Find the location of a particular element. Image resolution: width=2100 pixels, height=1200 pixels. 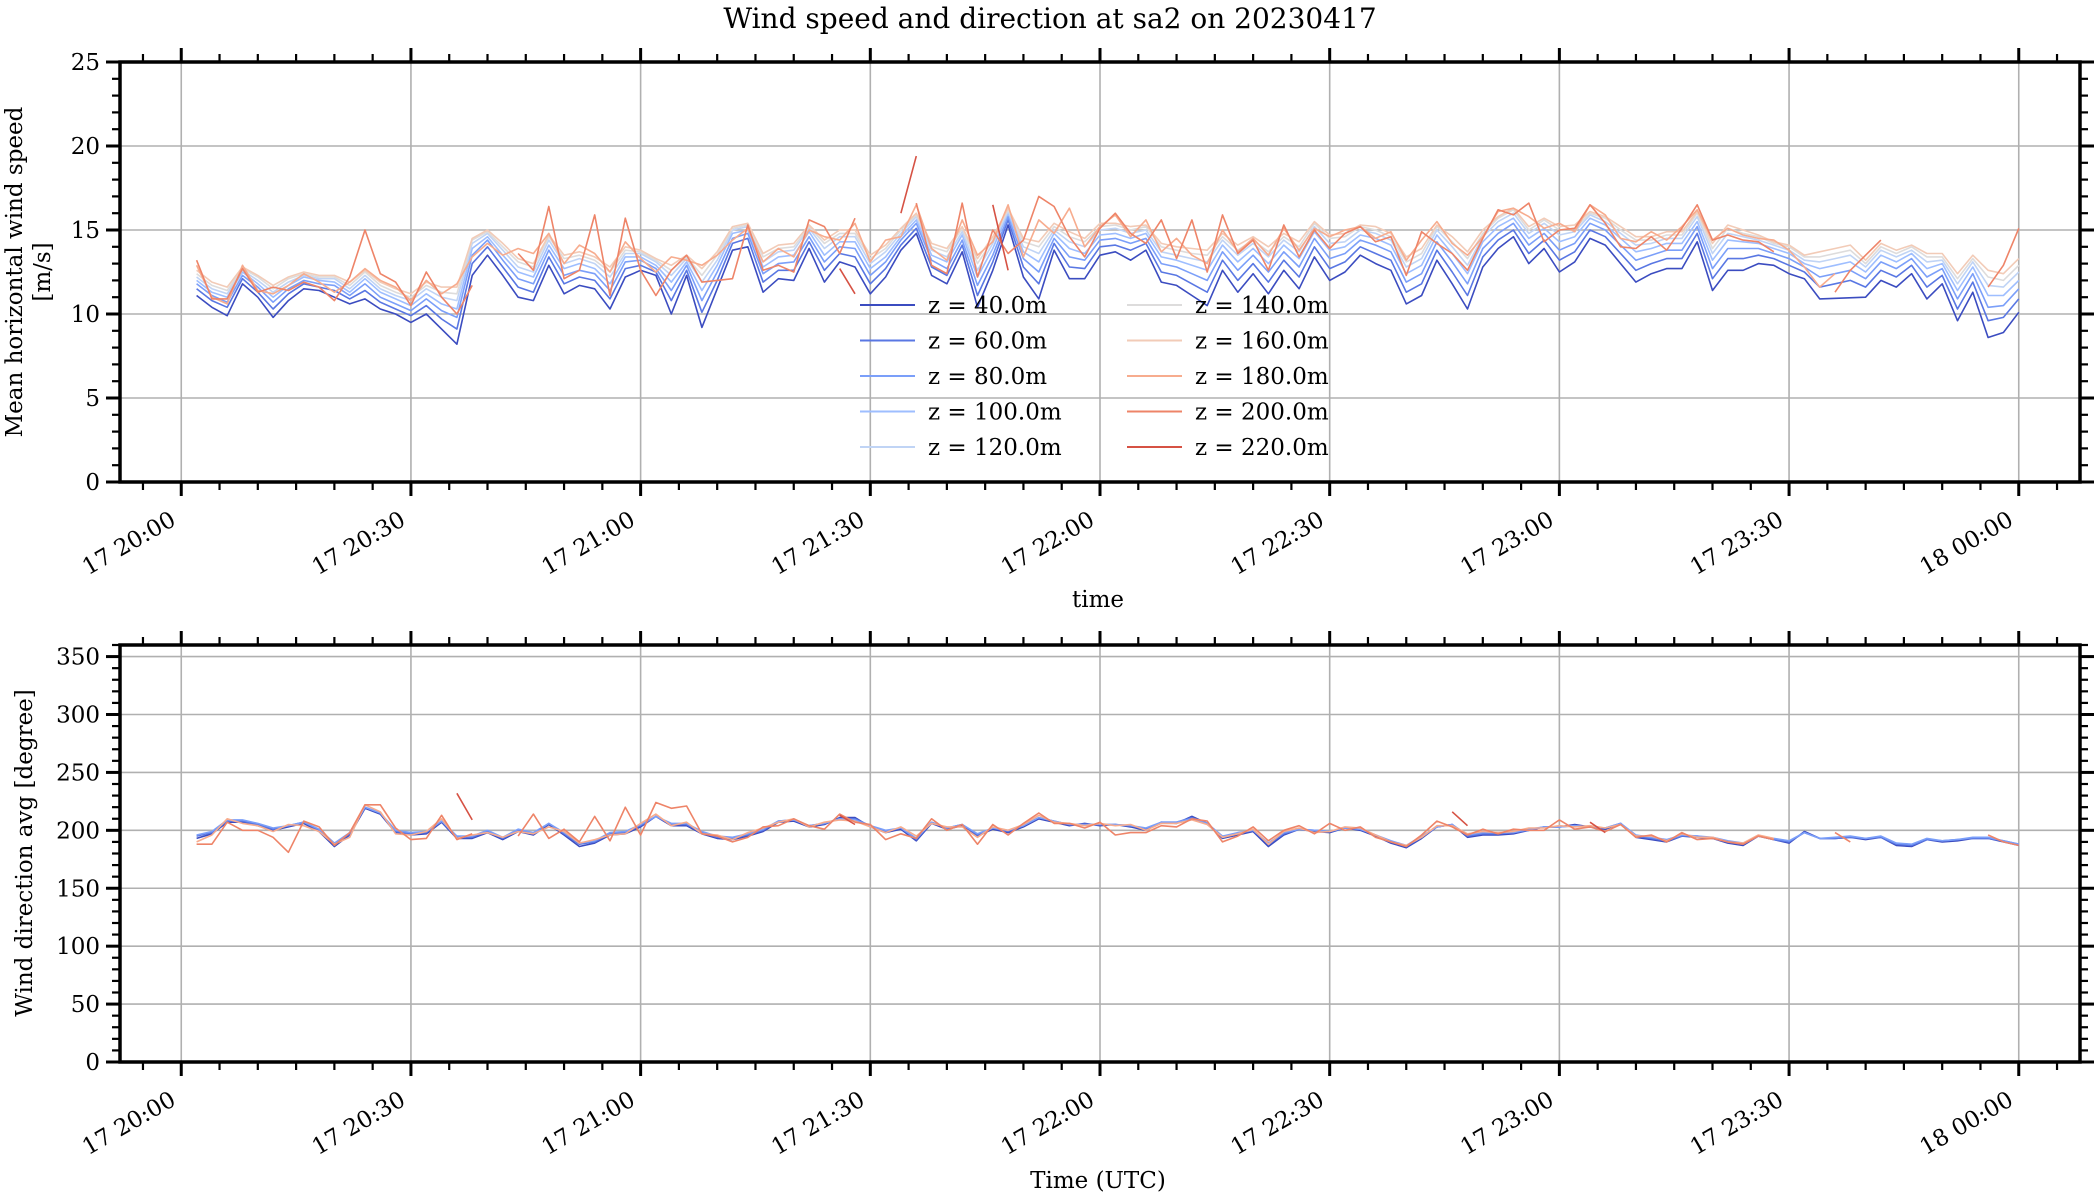

legend-label: z = 120.0m is located at coordinates (995, 448).